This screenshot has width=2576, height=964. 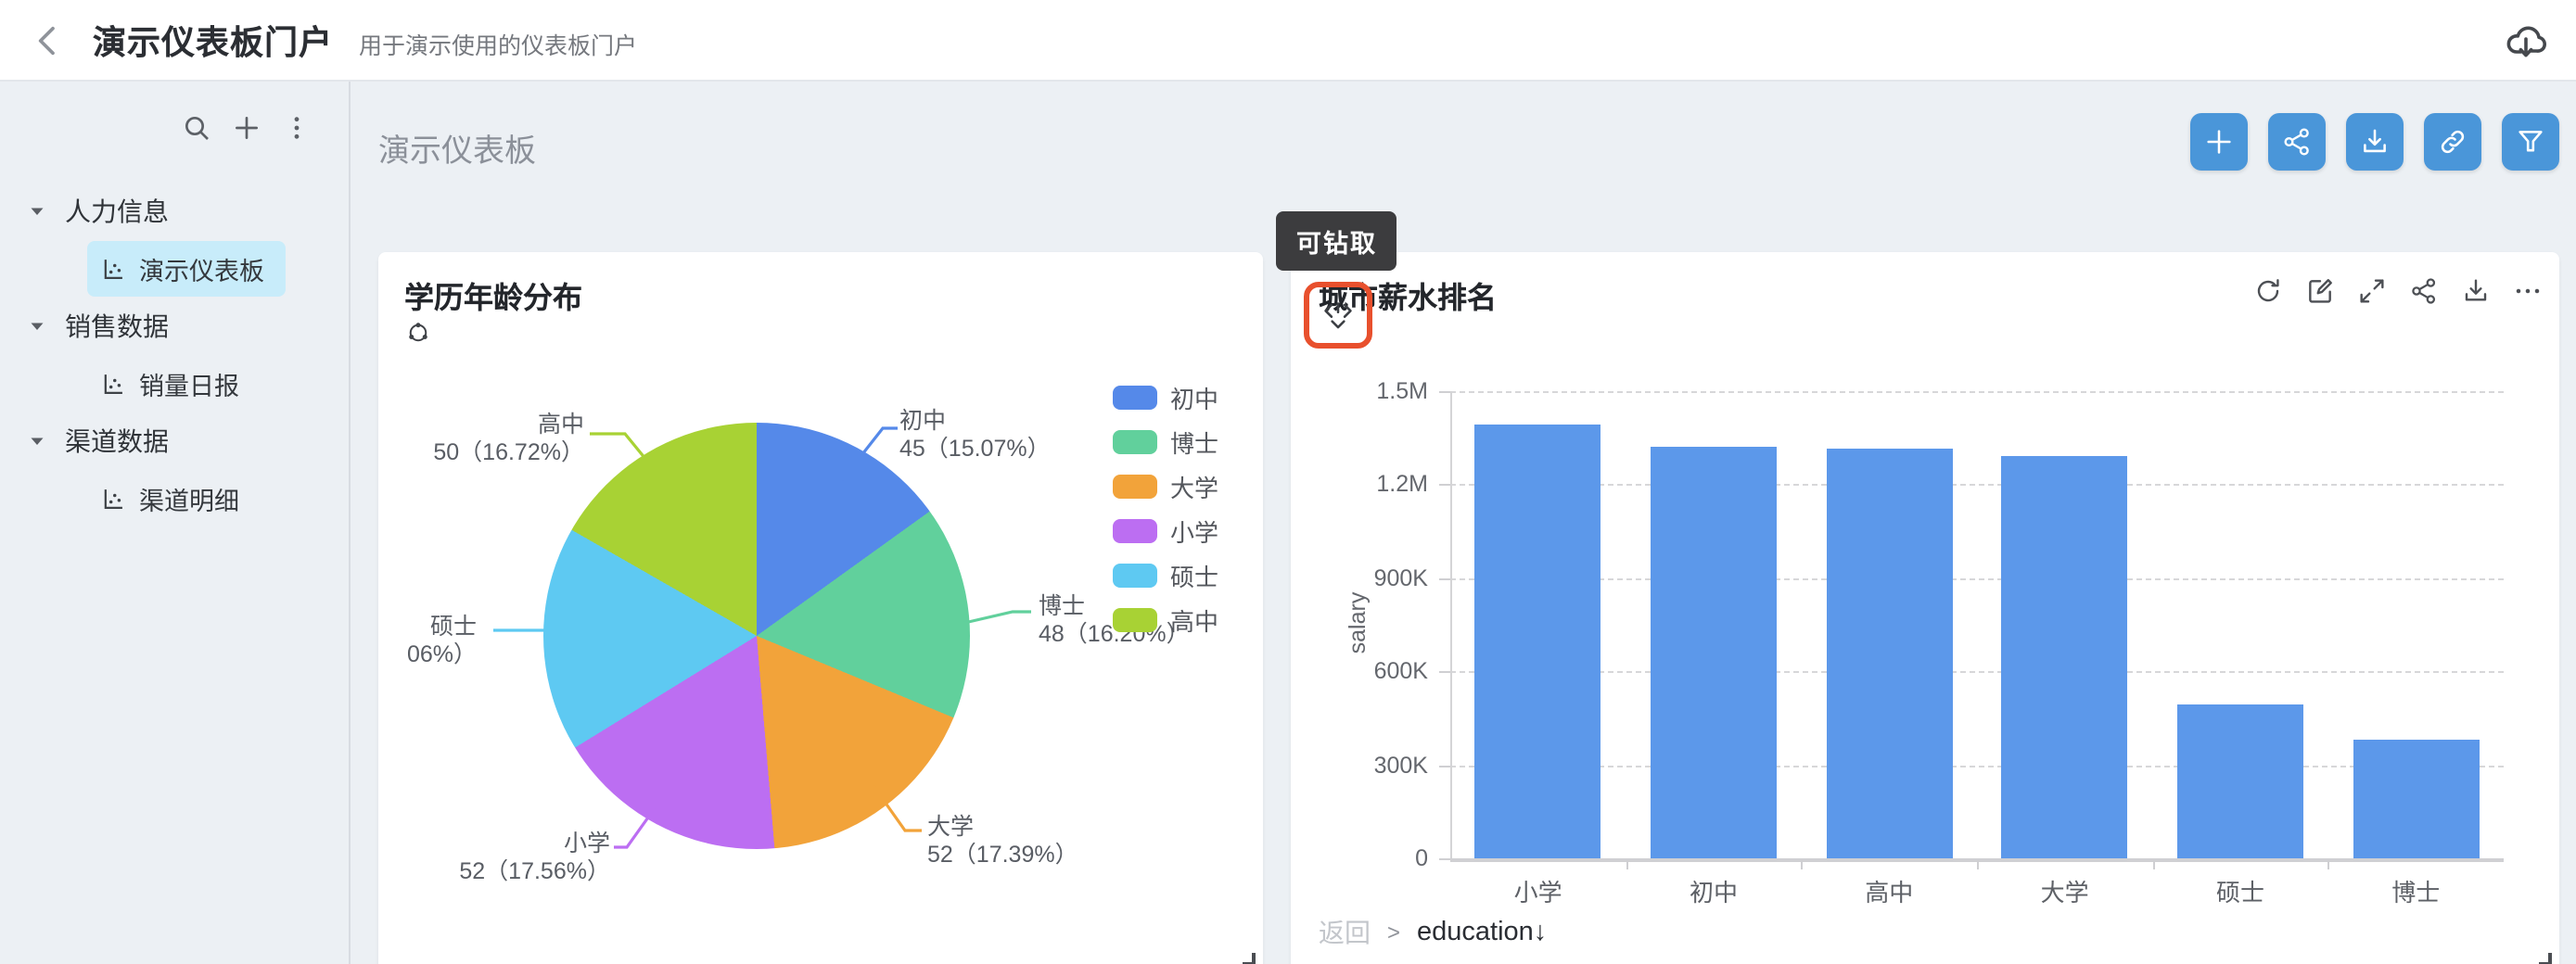 What do you see at coordinates (297, 128) in the screenshot?
I see `more-vertical-icon` at bounding box center [297, 128].